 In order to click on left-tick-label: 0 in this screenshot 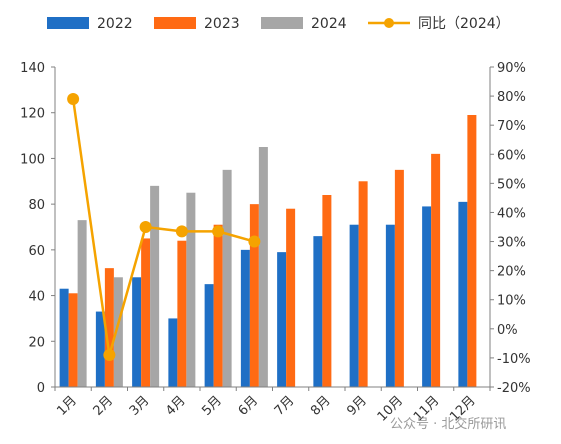, I will do `click(41, 388)`.